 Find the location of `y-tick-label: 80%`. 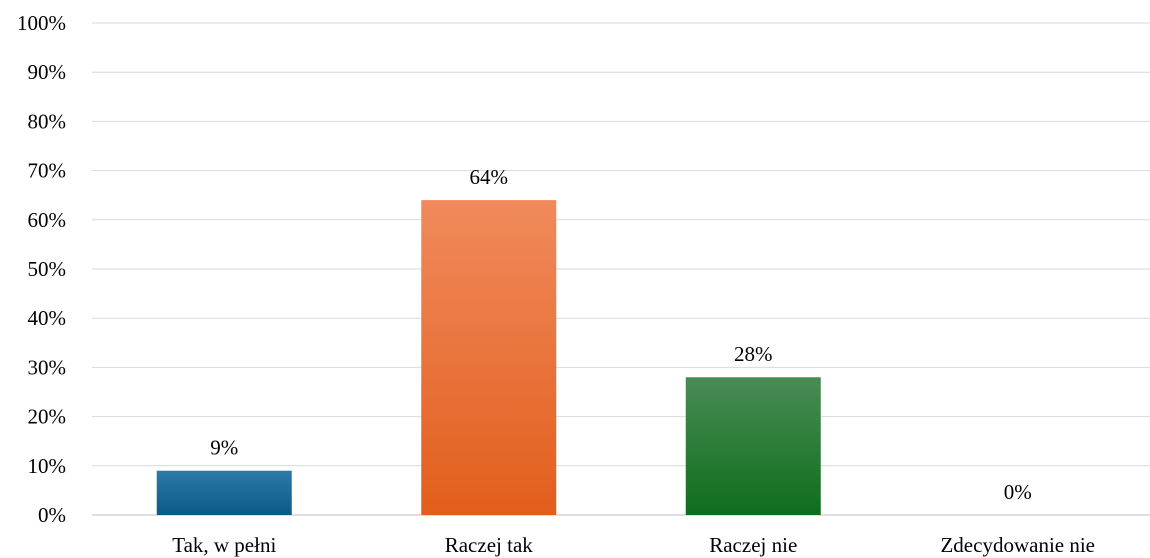

y-tick-label: 80% is located at coordinates (47, 121).